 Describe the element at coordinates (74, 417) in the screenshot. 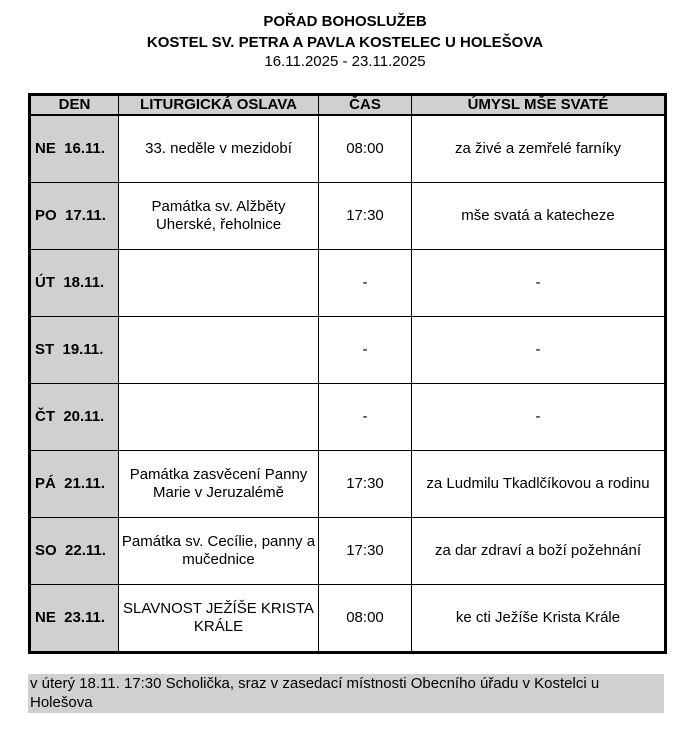

I see `cell-den: ČT 20.11.` at that location.